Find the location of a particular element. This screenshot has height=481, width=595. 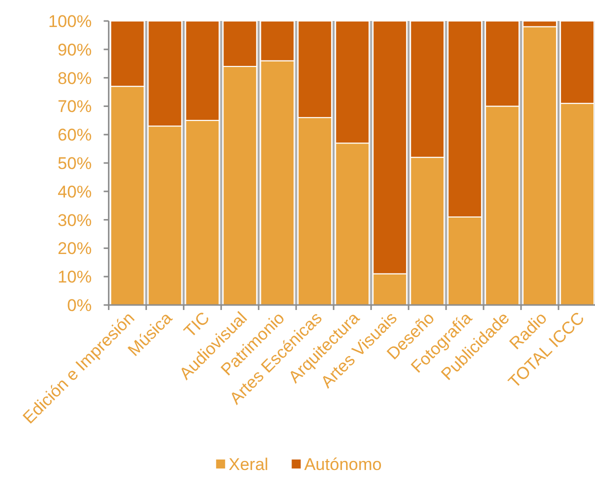

legend-label: Autónomo is located at coordinates (343, 464).